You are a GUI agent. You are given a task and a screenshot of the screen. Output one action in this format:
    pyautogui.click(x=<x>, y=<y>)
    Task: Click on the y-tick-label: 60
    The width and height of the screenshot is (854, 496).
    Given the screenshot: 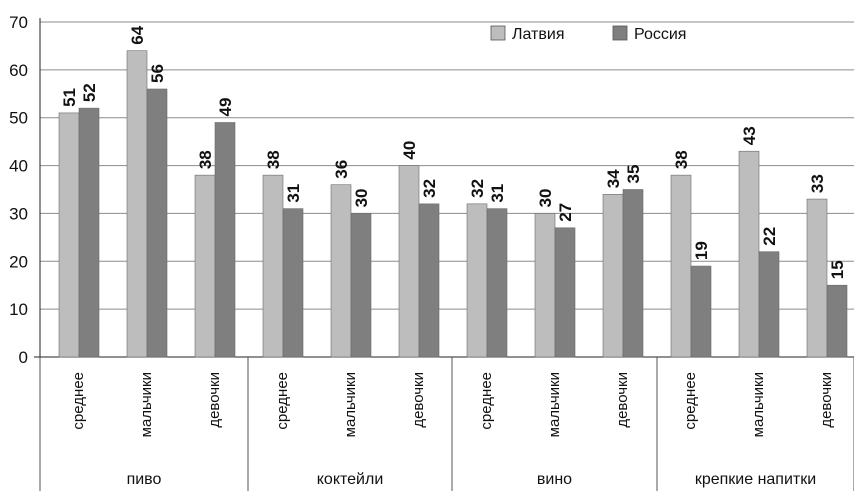 What is the action you would take?
    pyautogui.click(x=18, y=70)
    